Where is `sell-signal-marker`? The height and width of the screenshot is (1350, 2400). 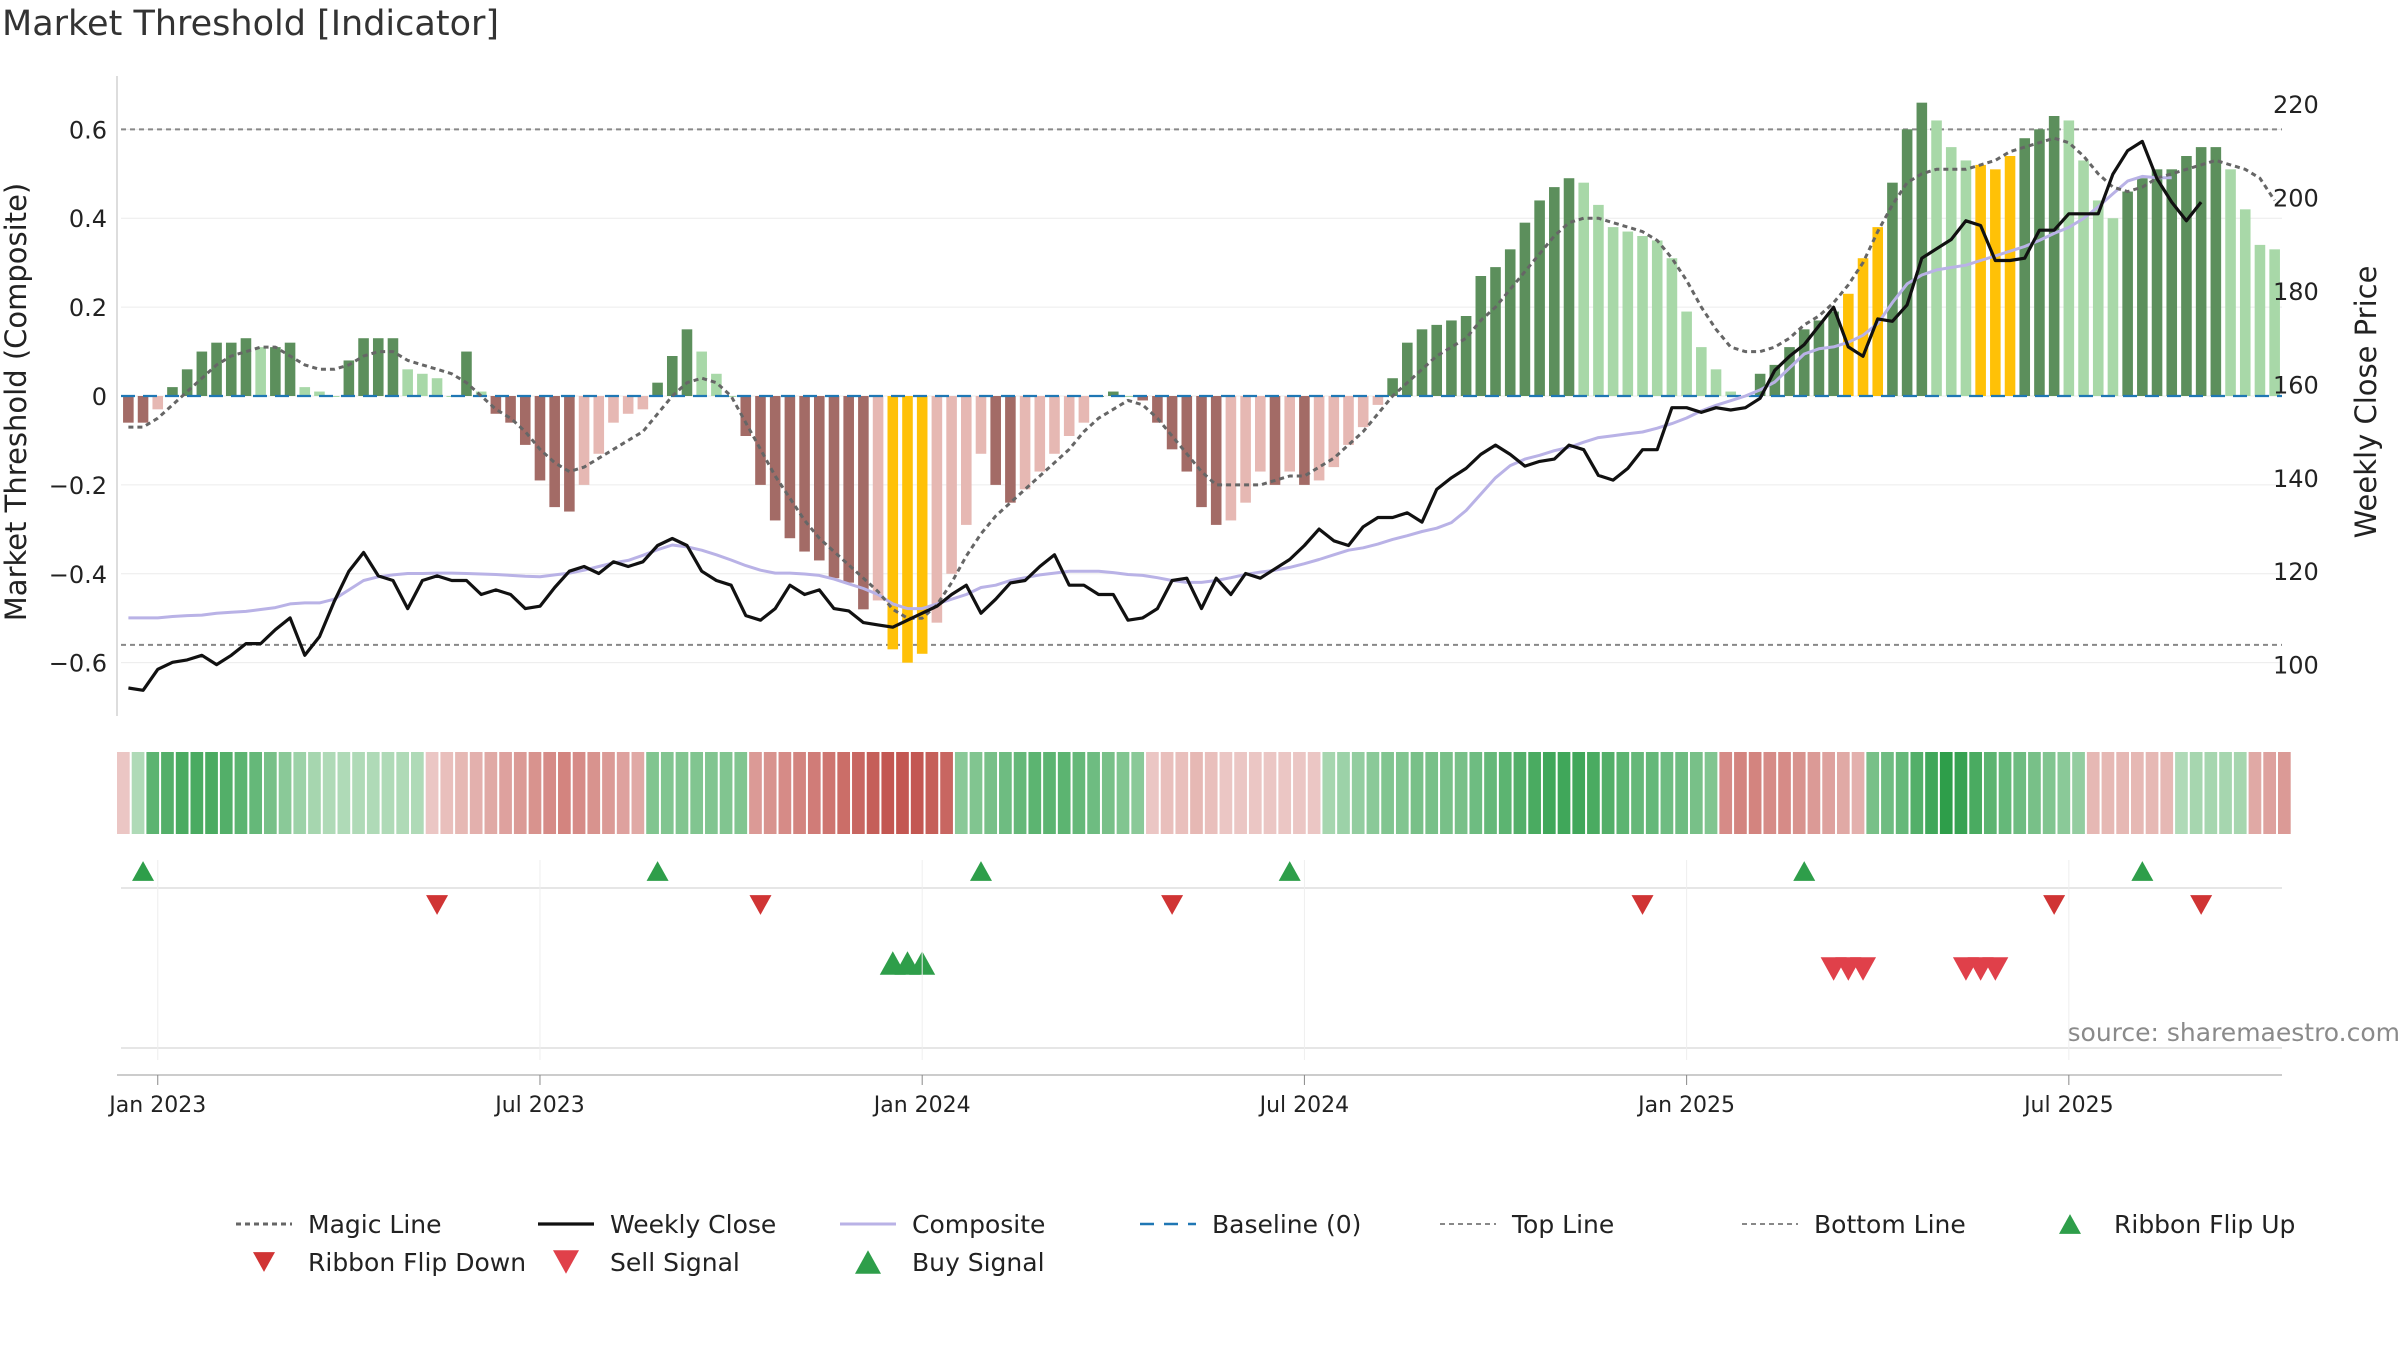 sell-signal-marker is located at coordinates (1995, 969).